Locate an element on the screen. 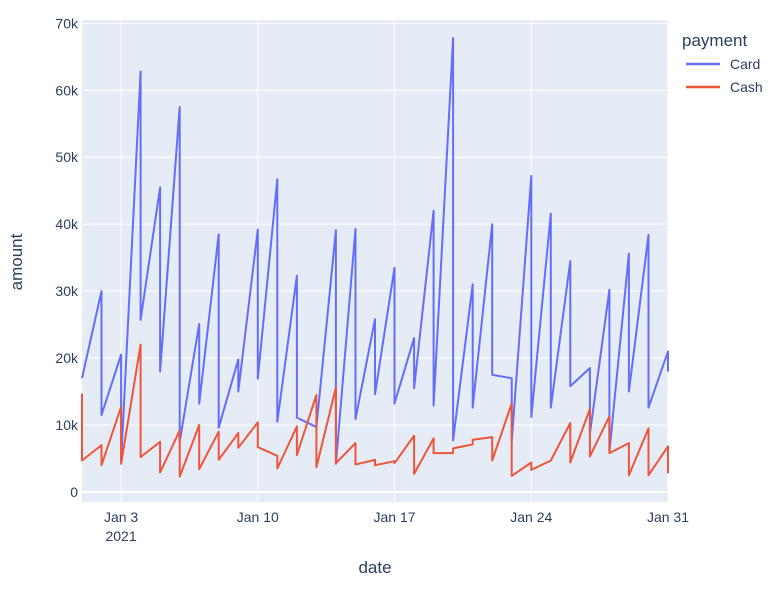 The height and width of the screenshot is (595, 780). x-tick-label: Jan 31 is located at coordinates (668, 517).